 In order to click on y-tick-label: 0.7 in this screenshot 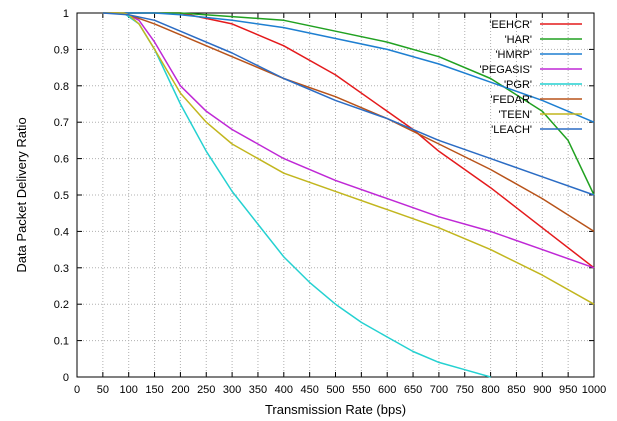, I will do `click(61, 123)`.